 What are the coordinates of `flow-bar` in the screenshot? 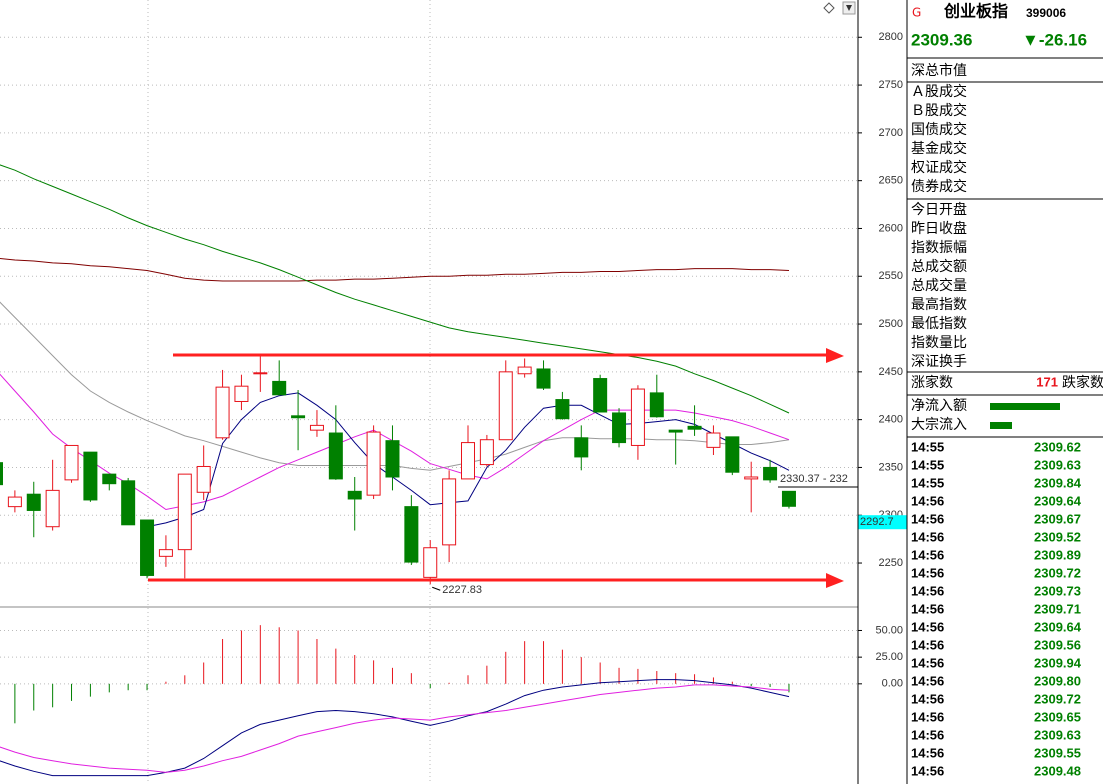 It's located at (1001, 425).